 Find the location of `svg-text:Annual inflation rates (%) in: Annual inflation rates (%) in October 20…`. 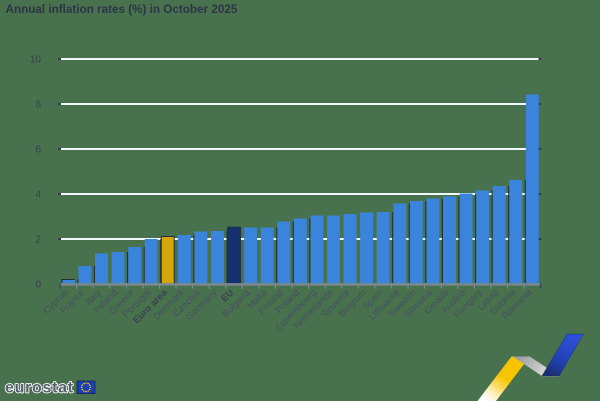

svg-text:Annual inflation rates (%) in: Annual inflation rates (%) in October 20… is located at coordinates (122, 9).